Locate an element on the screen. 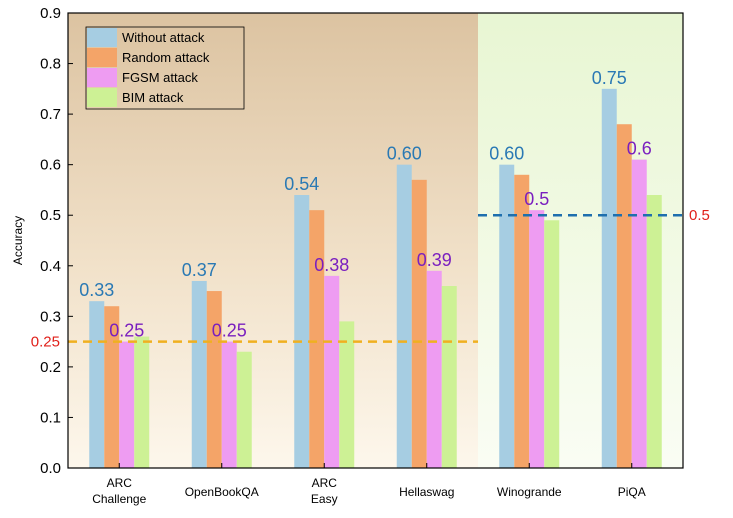 The width and height of the screenshot is (733, 518). x-tick-label-3: Hellaswag is located at coordinates (426, 492).